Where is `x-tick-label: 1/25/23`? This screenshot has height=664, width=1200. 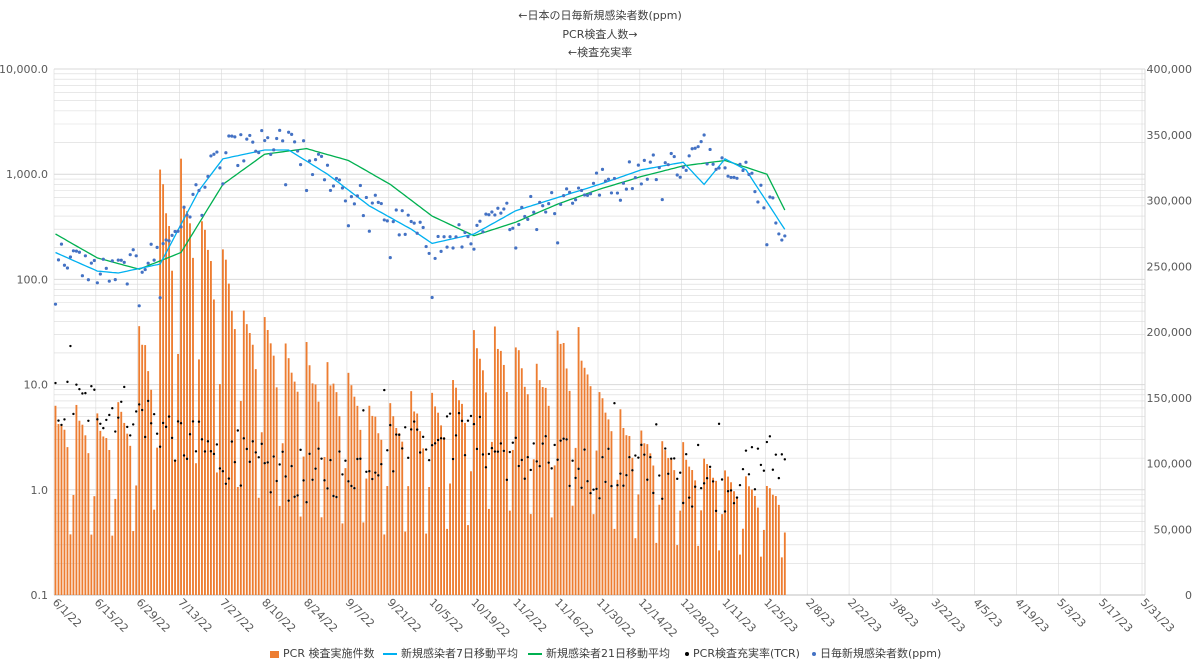
x-tick-label: 1/25/23 is located at coordinates (780, 615).